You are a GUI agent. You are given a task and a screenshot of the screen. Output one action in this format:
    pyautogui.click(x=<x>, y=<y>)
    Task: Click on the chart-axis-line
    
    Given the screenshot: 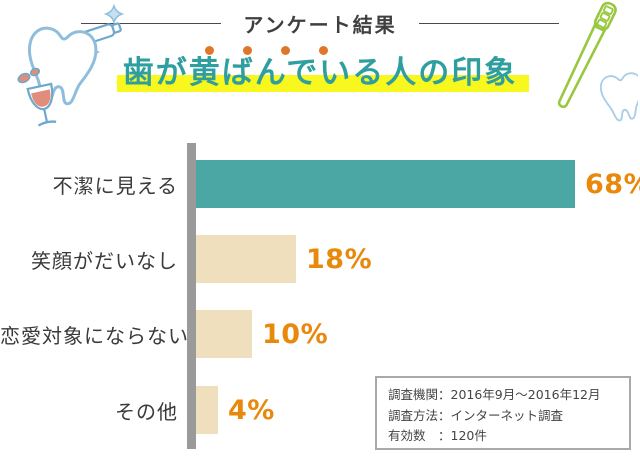 What is the action you would take?
    pyautogui.click(x=191, y=296)
    